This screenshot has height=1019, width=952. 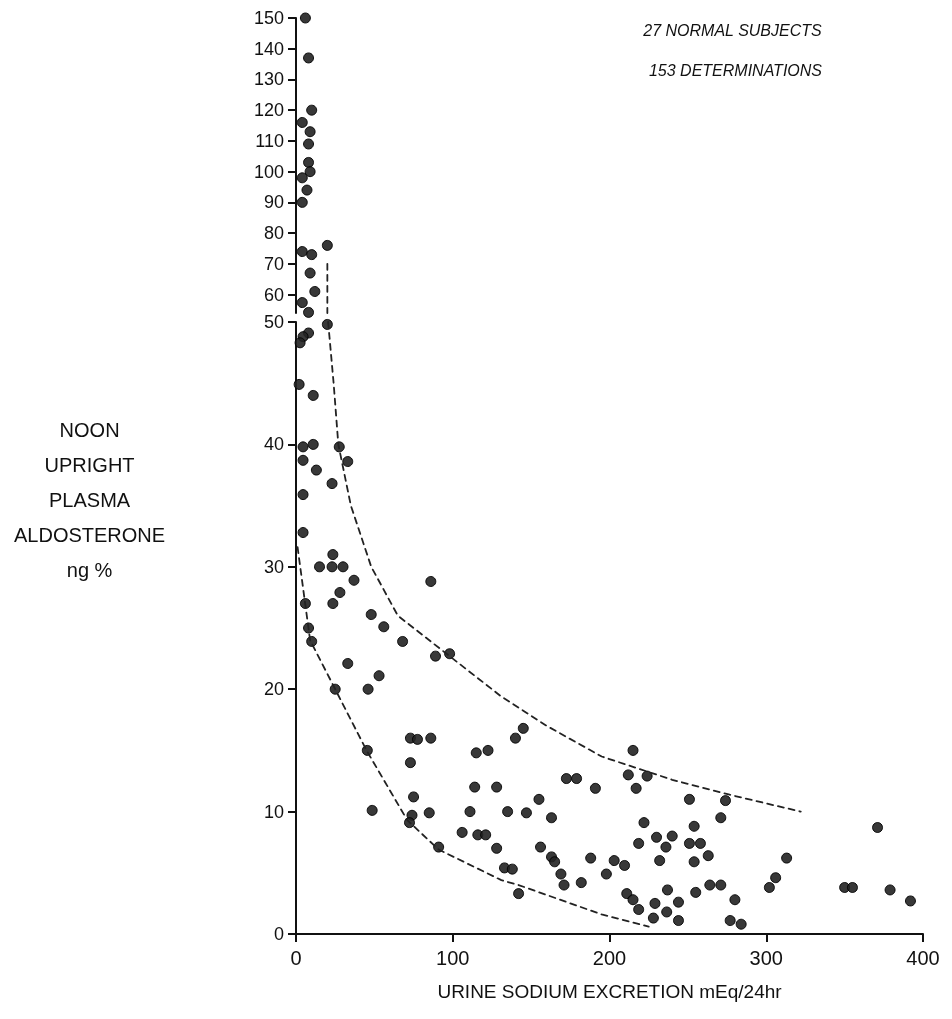 What do you see at coordinates (923, 958) in the screenshot?
I see `x-tick-label: 400` at bounding box center [923, 958].